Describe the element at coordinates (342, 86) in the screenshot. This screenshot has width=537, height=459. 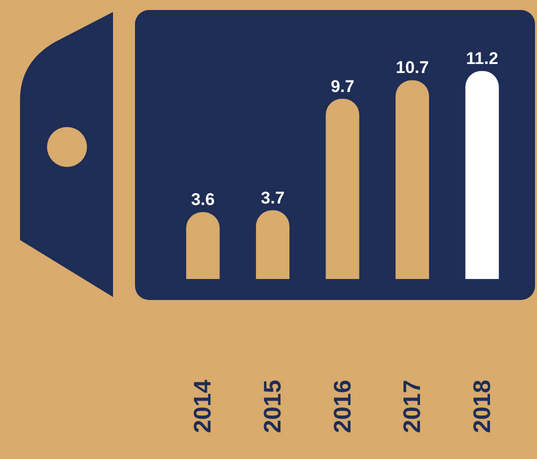
I see `data-label: 9.7` at that location.